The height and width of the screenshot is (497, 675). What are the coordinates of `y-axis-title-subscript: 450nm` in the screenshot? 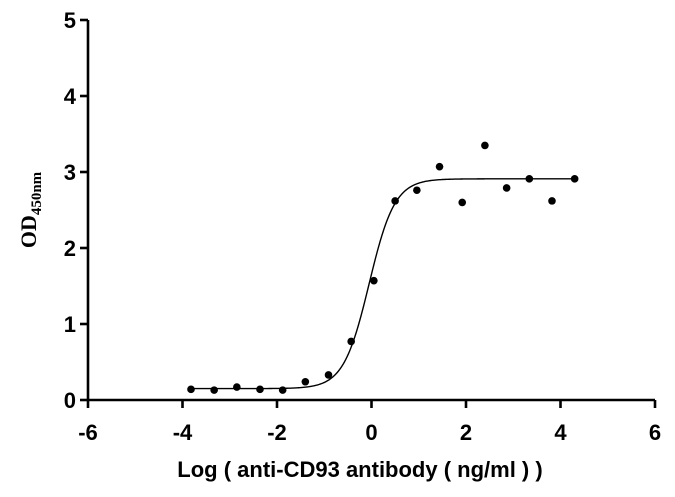 It's located at (37, 193).